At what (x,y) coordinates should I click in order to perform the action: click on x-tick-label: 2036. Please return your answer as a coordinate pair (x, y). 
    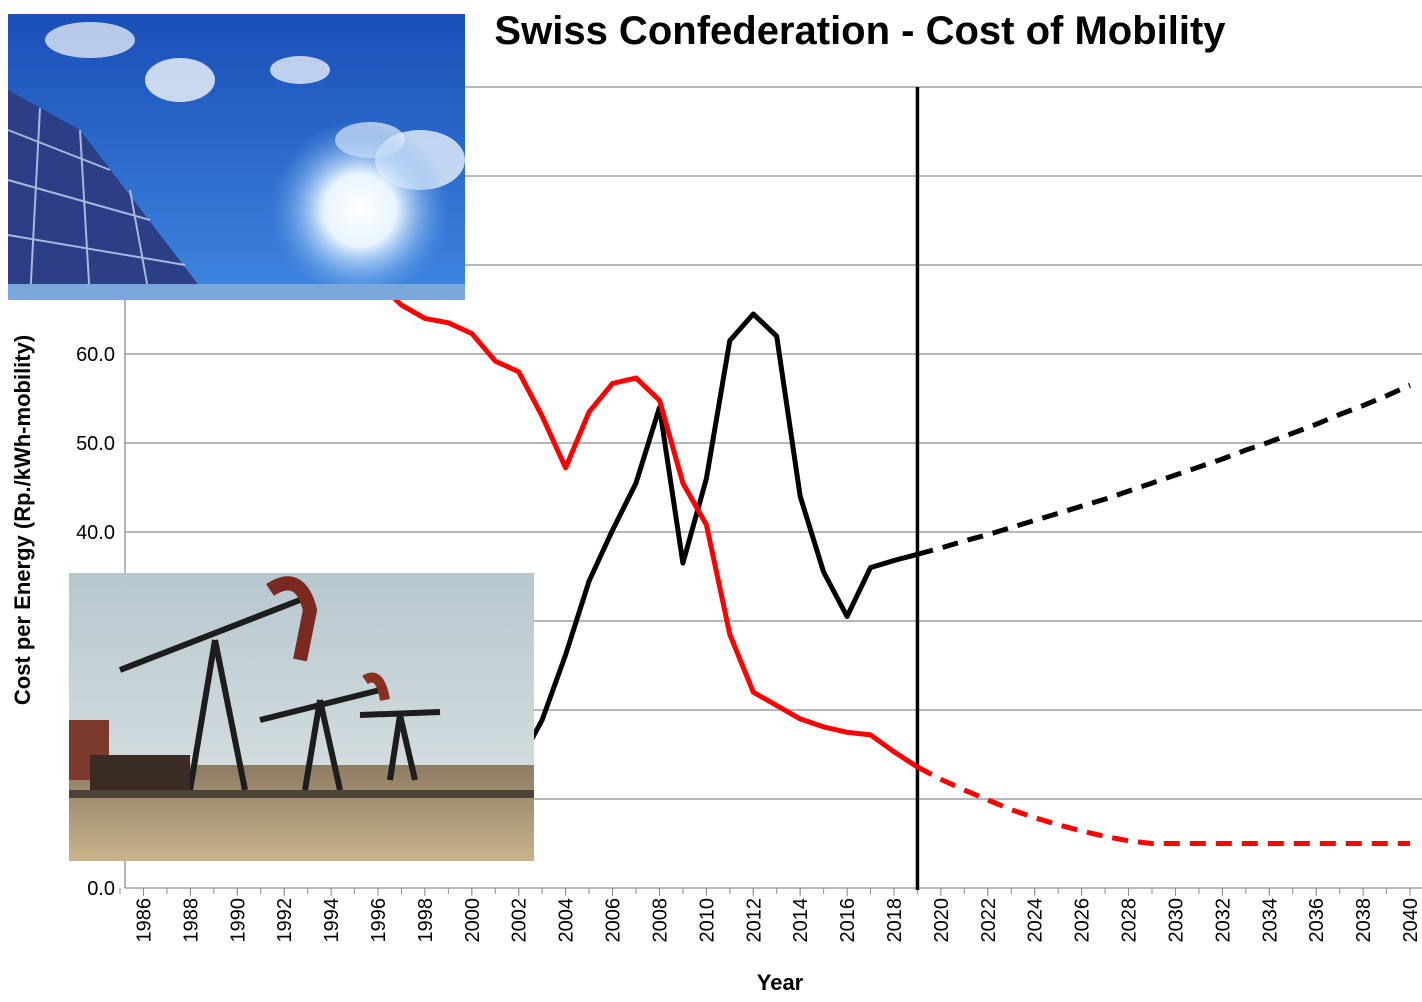
    Looking at the image, I should click on (1317, 920).